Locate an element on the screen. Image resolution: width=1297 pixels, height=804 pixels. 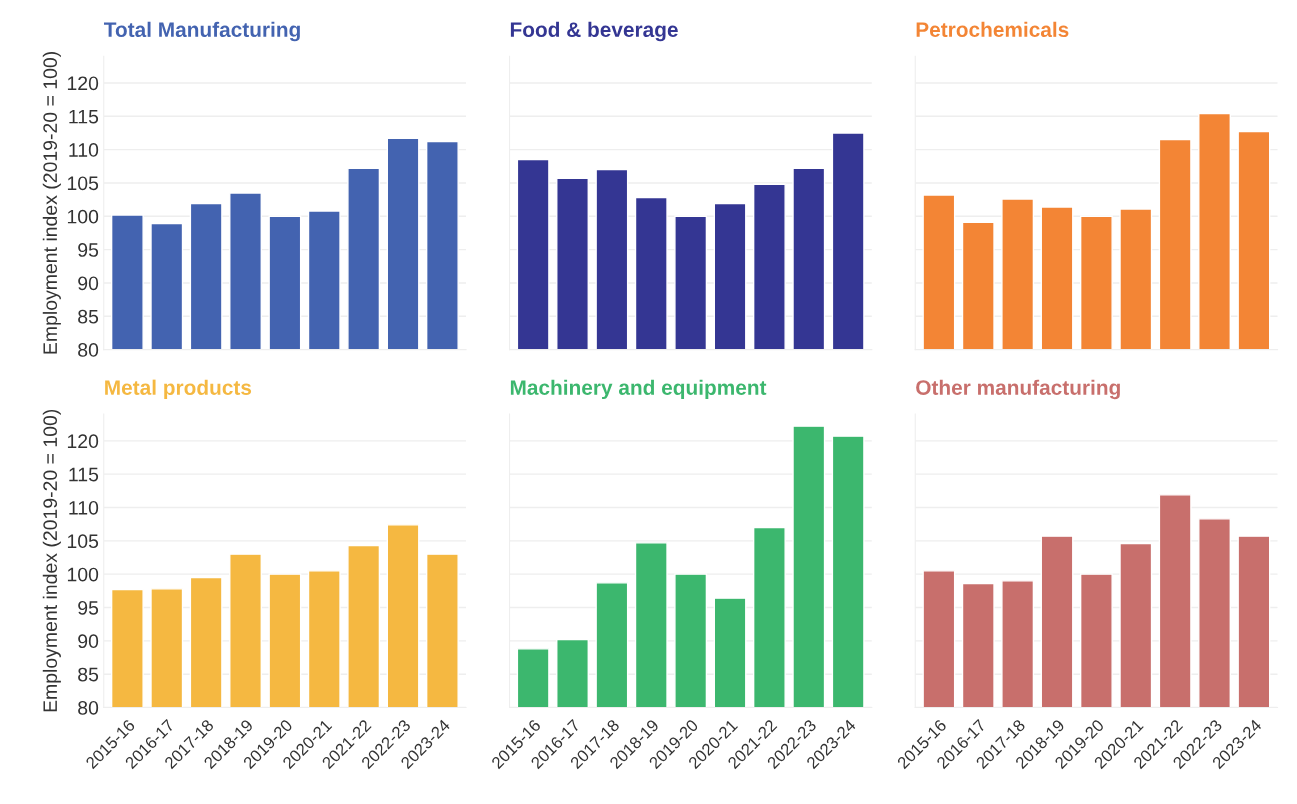
chart-title: Petrochemicals is located at coordinates (992, 29).